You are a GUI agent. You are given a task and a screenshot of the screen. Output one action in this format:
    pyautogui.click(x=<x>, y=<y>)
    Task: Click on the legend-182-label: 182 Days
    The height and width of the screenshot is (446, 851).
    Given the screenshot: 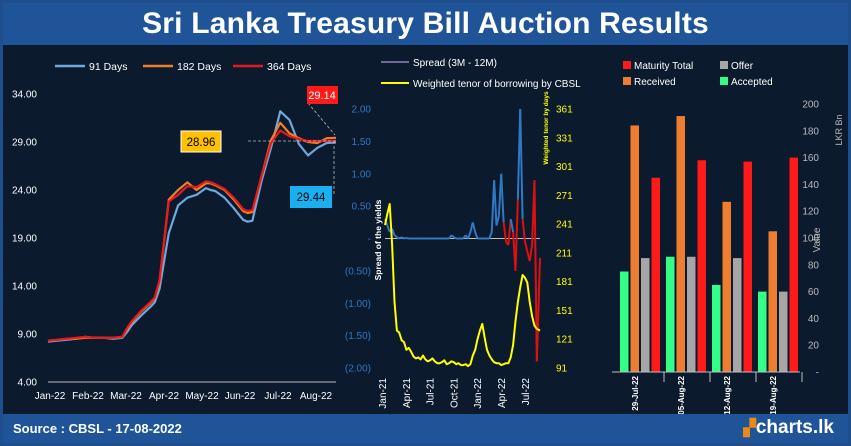 What is the action you would take?
    pyautogui.click(x=199, y=67)
    